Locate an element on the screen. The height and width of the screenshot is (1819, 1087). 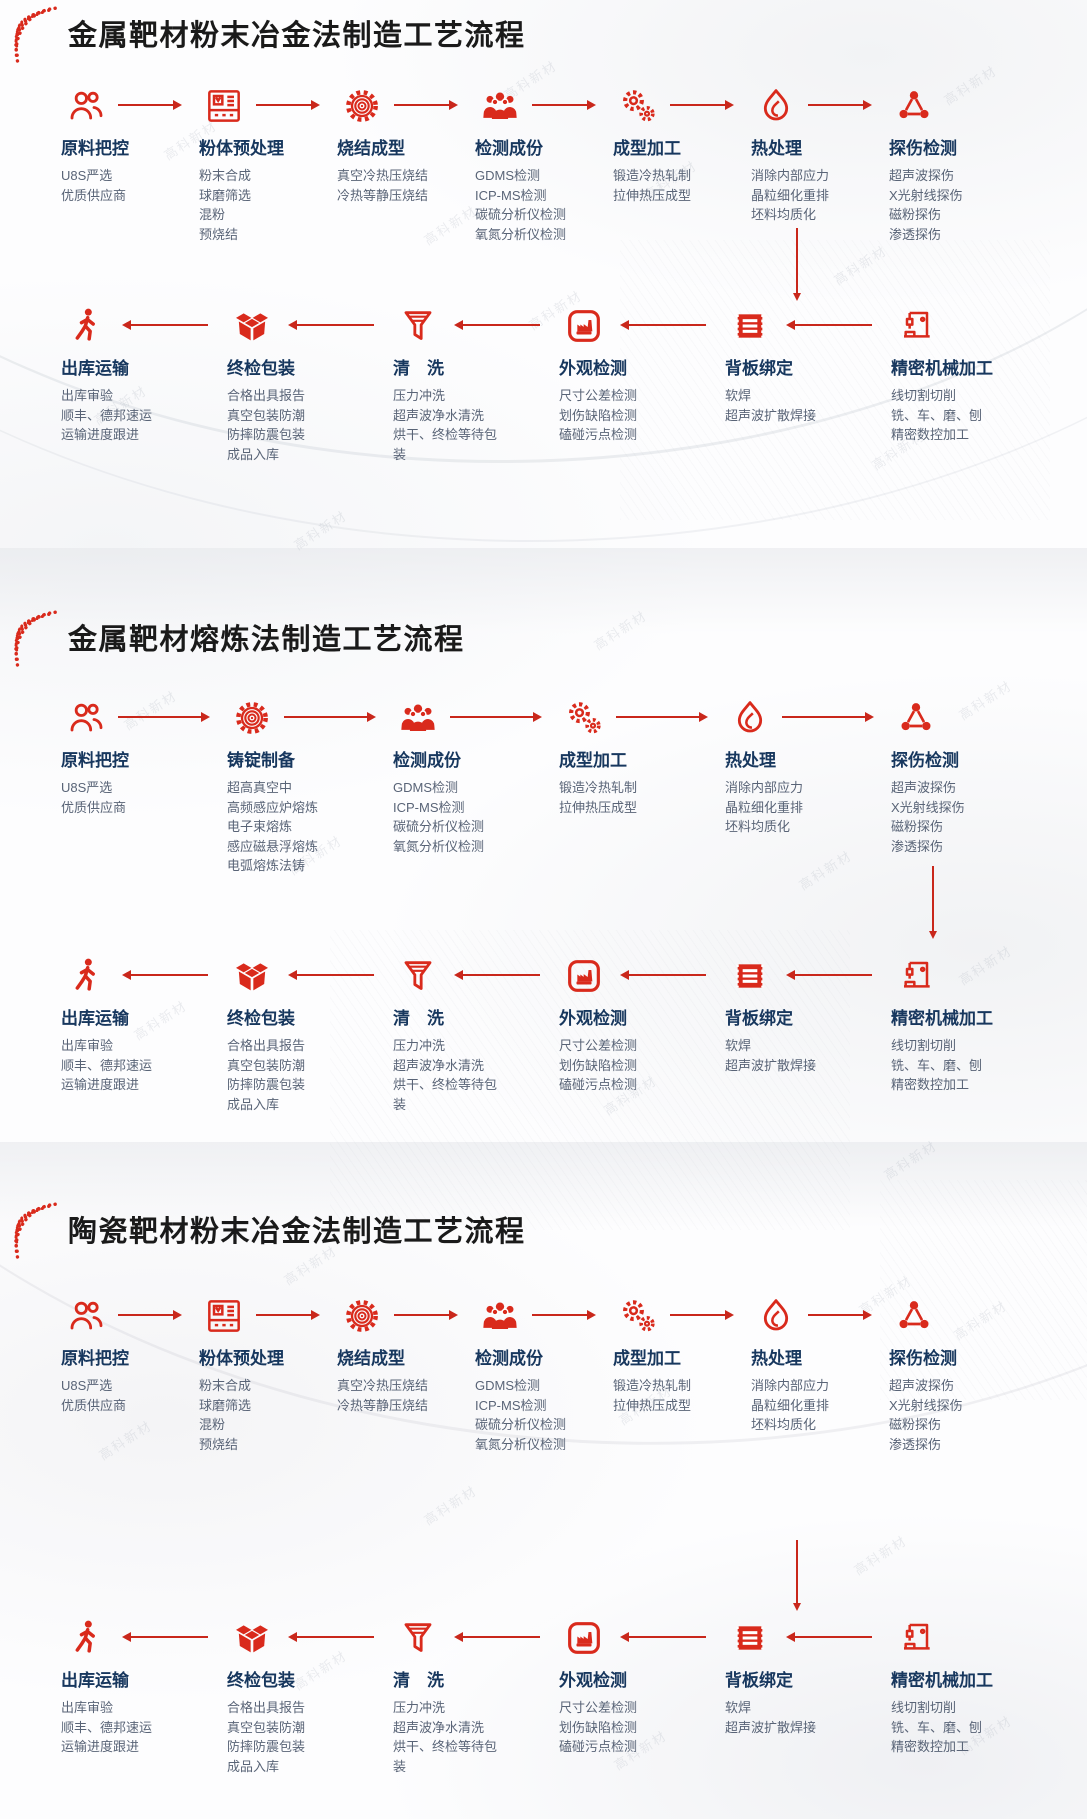
walking-person-icon is located at coordinates (86, 976).